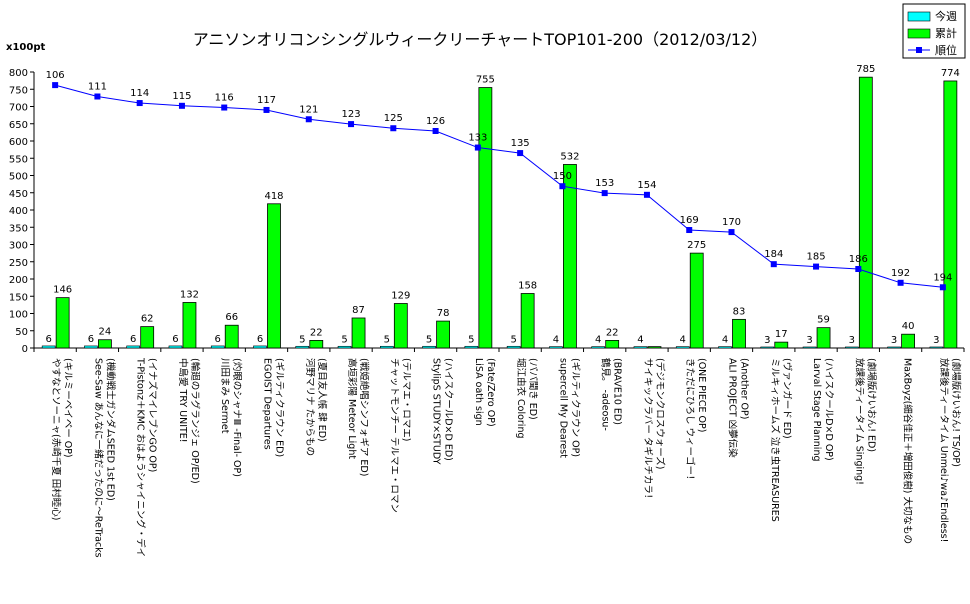 The image size is (970, 604). I want to click on rank-value-label: 121, so click(308, 109).